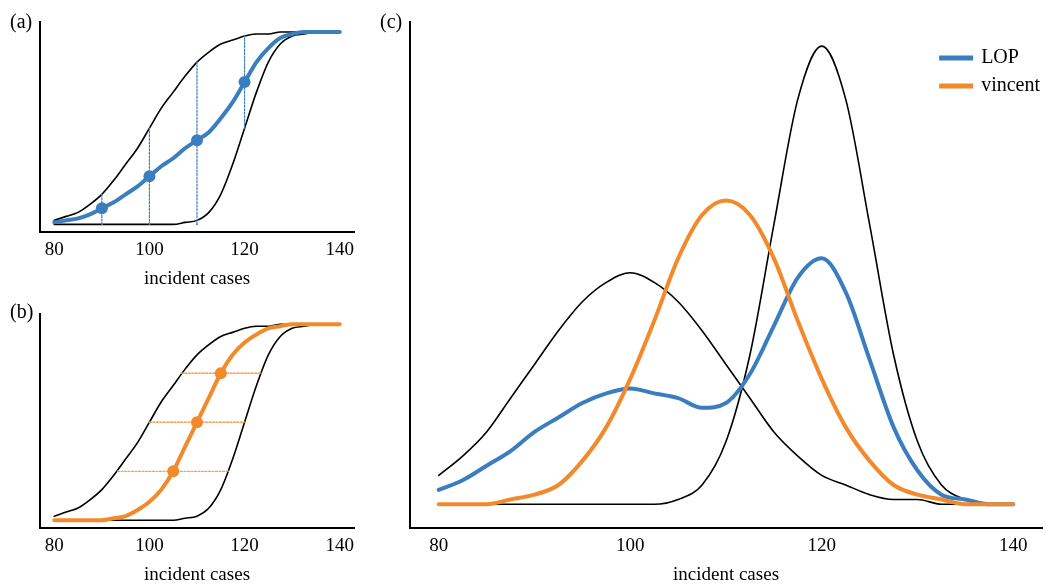 The image size is (1046, 586). Describe the element at coordinates (22, 311) in the screenshot. I see `chart-title: (b)` at that location.